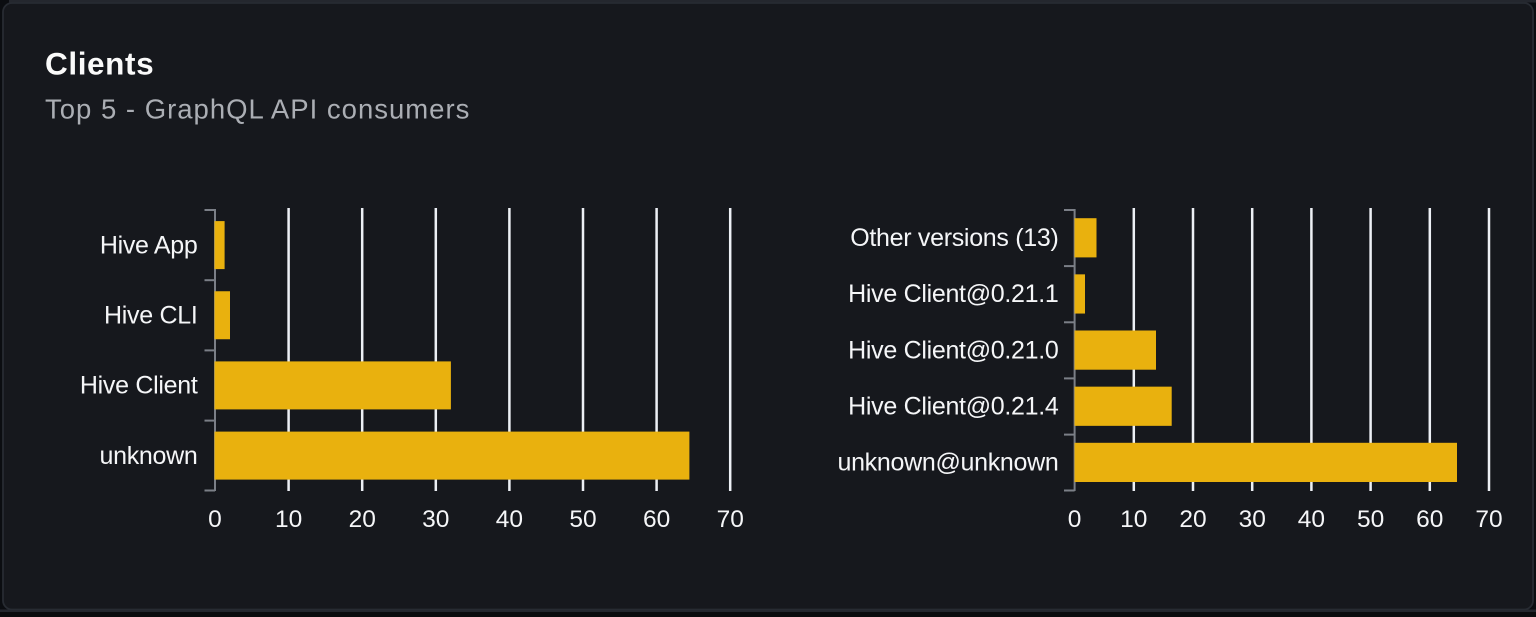  I want to click on svg-text: Clients, so click(99, 64).